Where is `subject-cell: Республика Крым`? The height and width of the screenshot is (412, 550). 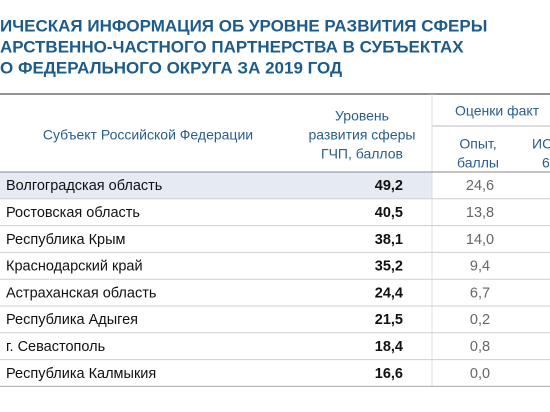 subject-cell: Республика Крым is located at coordinates (65, 240).